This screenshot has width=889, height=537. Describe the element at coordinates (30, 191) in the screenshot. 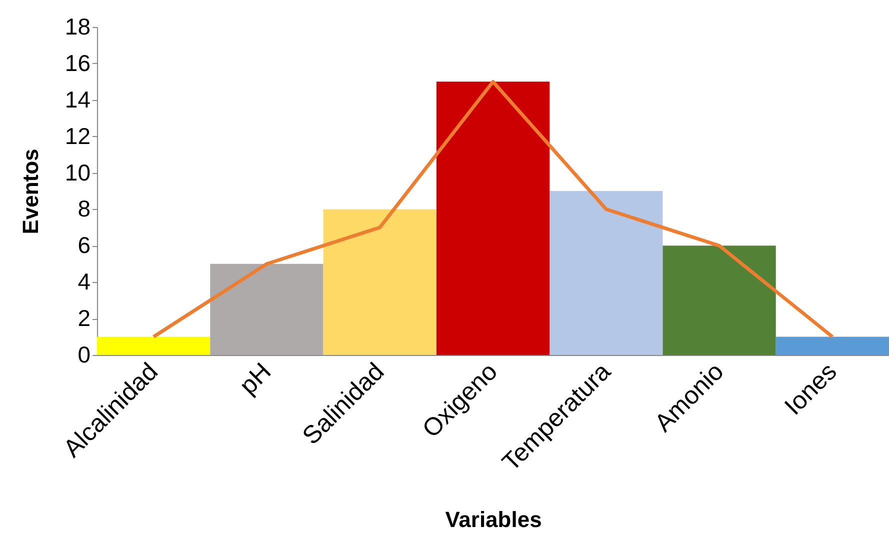

I see `y-axis-title: Eventos` at that location.